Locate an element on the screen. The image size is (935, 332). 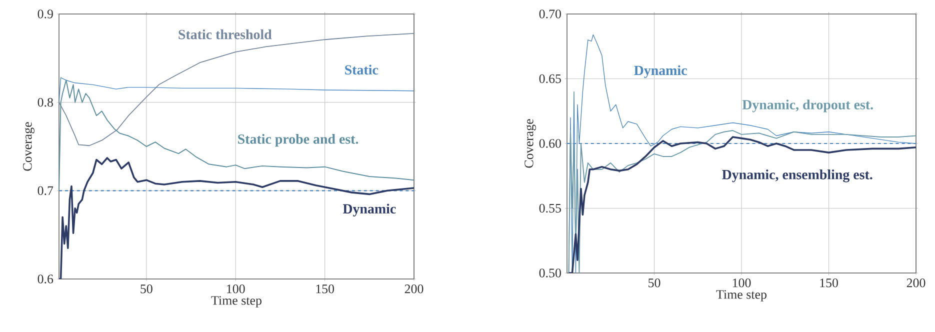
series-label: Dynamic, dropout est. is located at coordinates (807, 106).